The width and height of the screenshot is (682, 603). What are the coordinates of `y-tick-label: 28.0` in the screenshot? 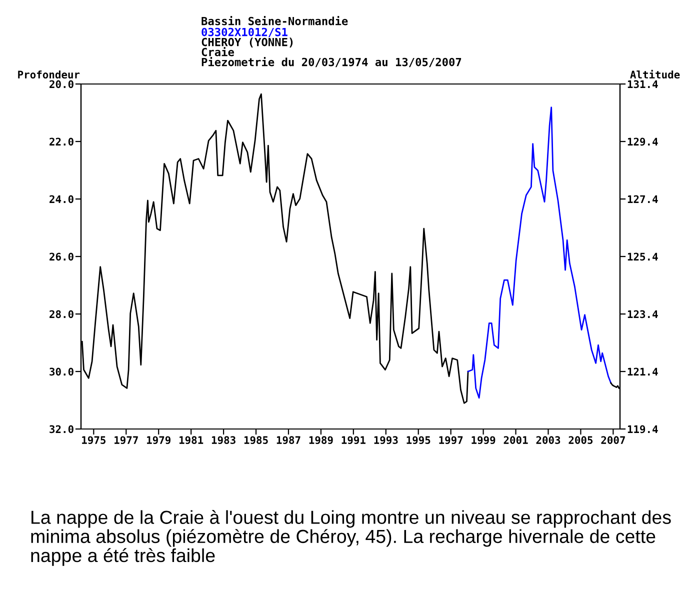 It's located at (62, 314).